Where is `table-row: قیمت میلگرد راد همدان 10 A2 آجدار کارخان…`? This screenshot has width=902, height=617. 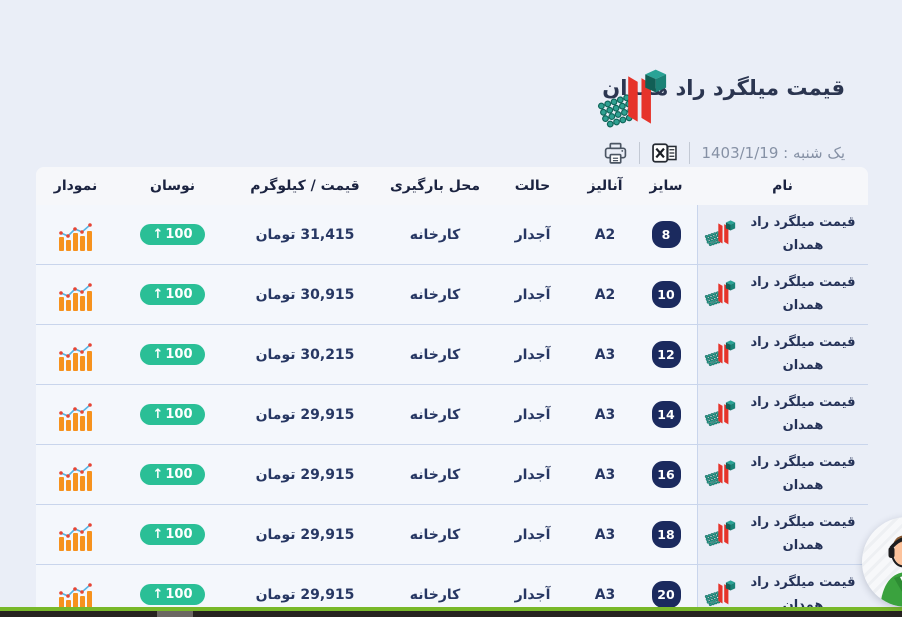
table-row: قیمت میلگرد راد همدان 10 A2 آجدار کارخان… is located at coordinates (452, 295).